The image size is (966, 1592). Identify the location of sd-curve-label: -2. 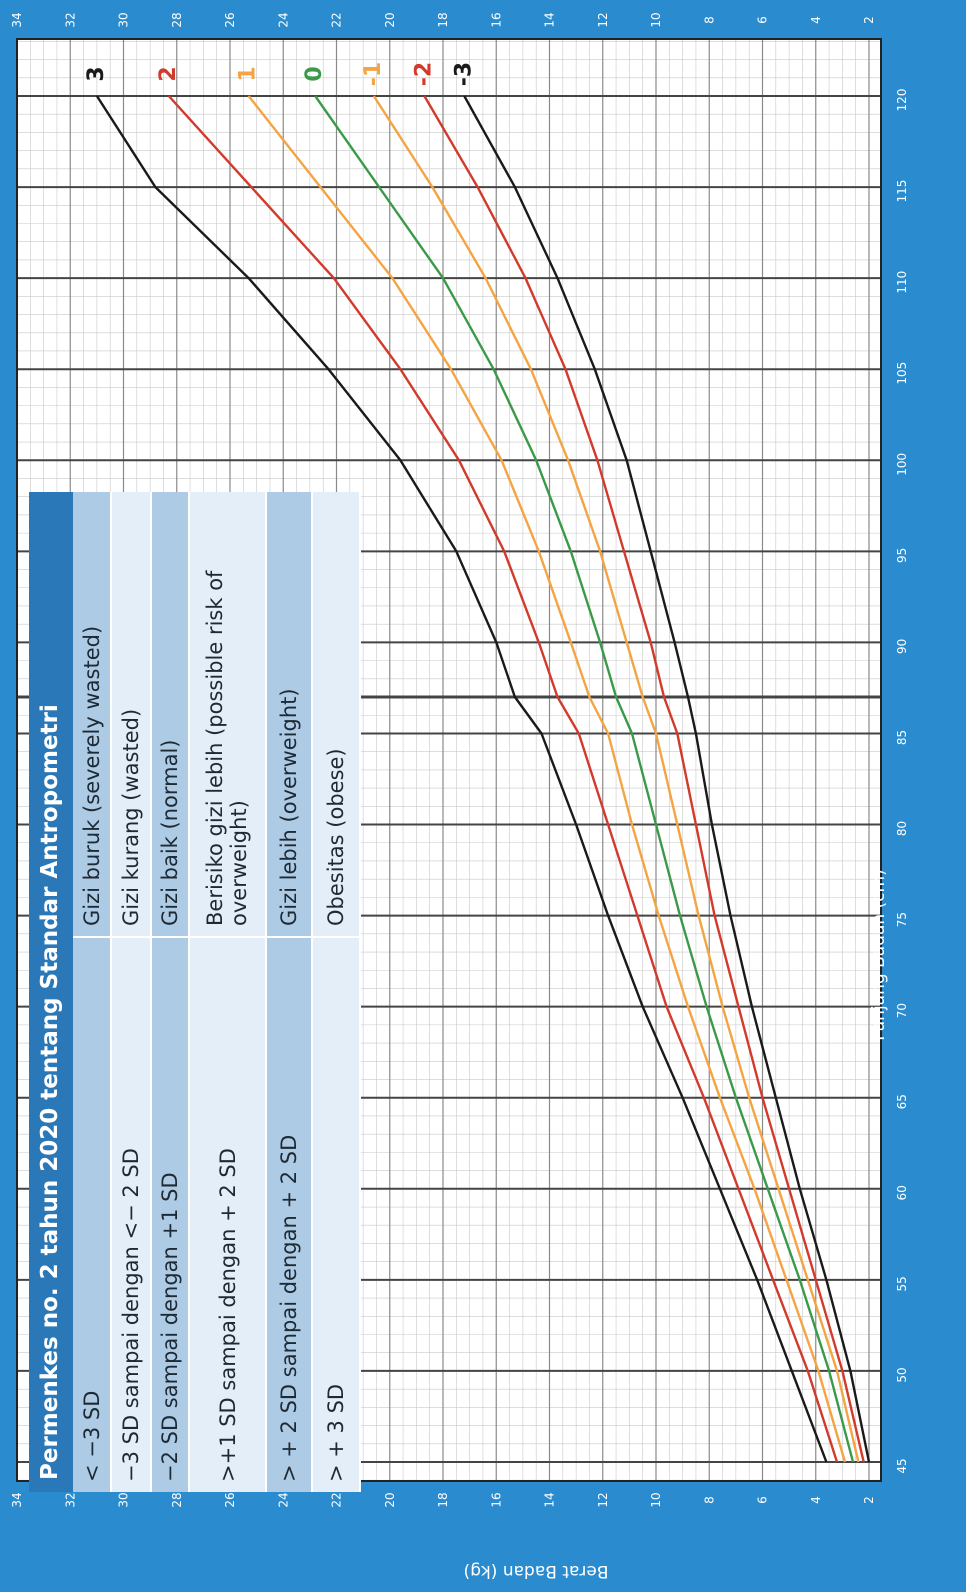
(423, 74).